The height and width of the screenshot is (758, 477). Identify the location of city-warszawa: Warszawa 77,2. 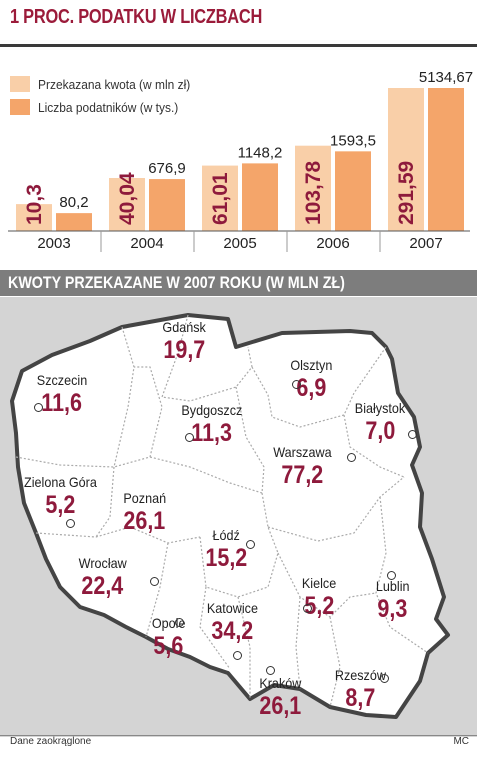
(302, 466).